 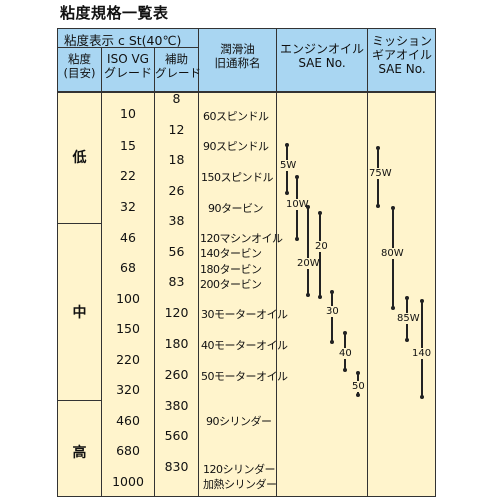 What do you see at coordinates (288, 165) in the screenshot?
I see `engine-label-5w: 5W` at bounding box center [288, 165].